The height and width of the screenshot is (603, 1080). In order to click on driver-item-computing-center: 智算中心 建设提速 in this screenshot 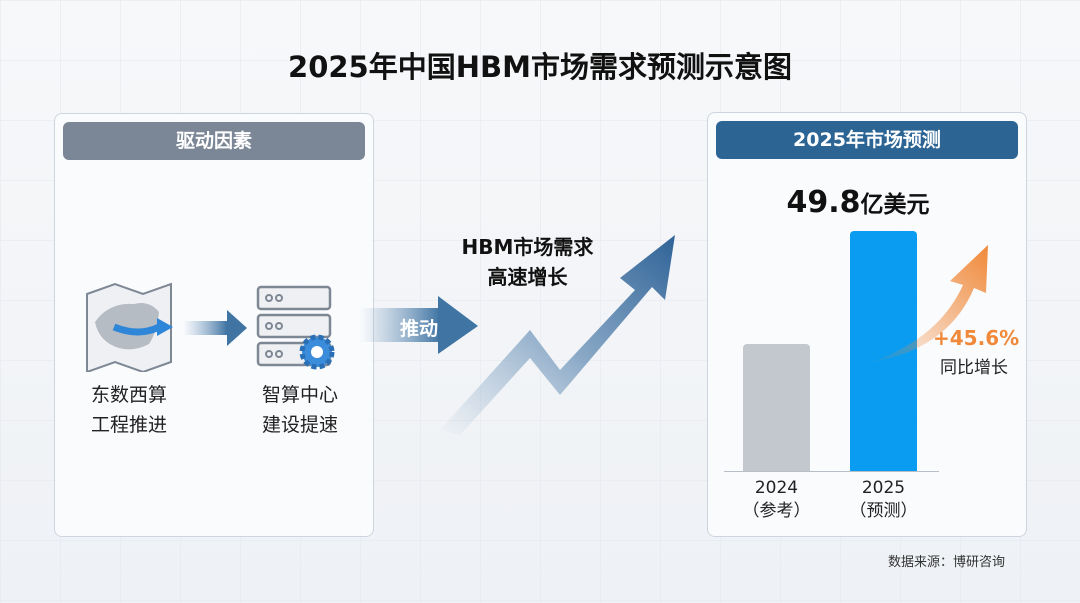, I will do `click(299, 410)`.